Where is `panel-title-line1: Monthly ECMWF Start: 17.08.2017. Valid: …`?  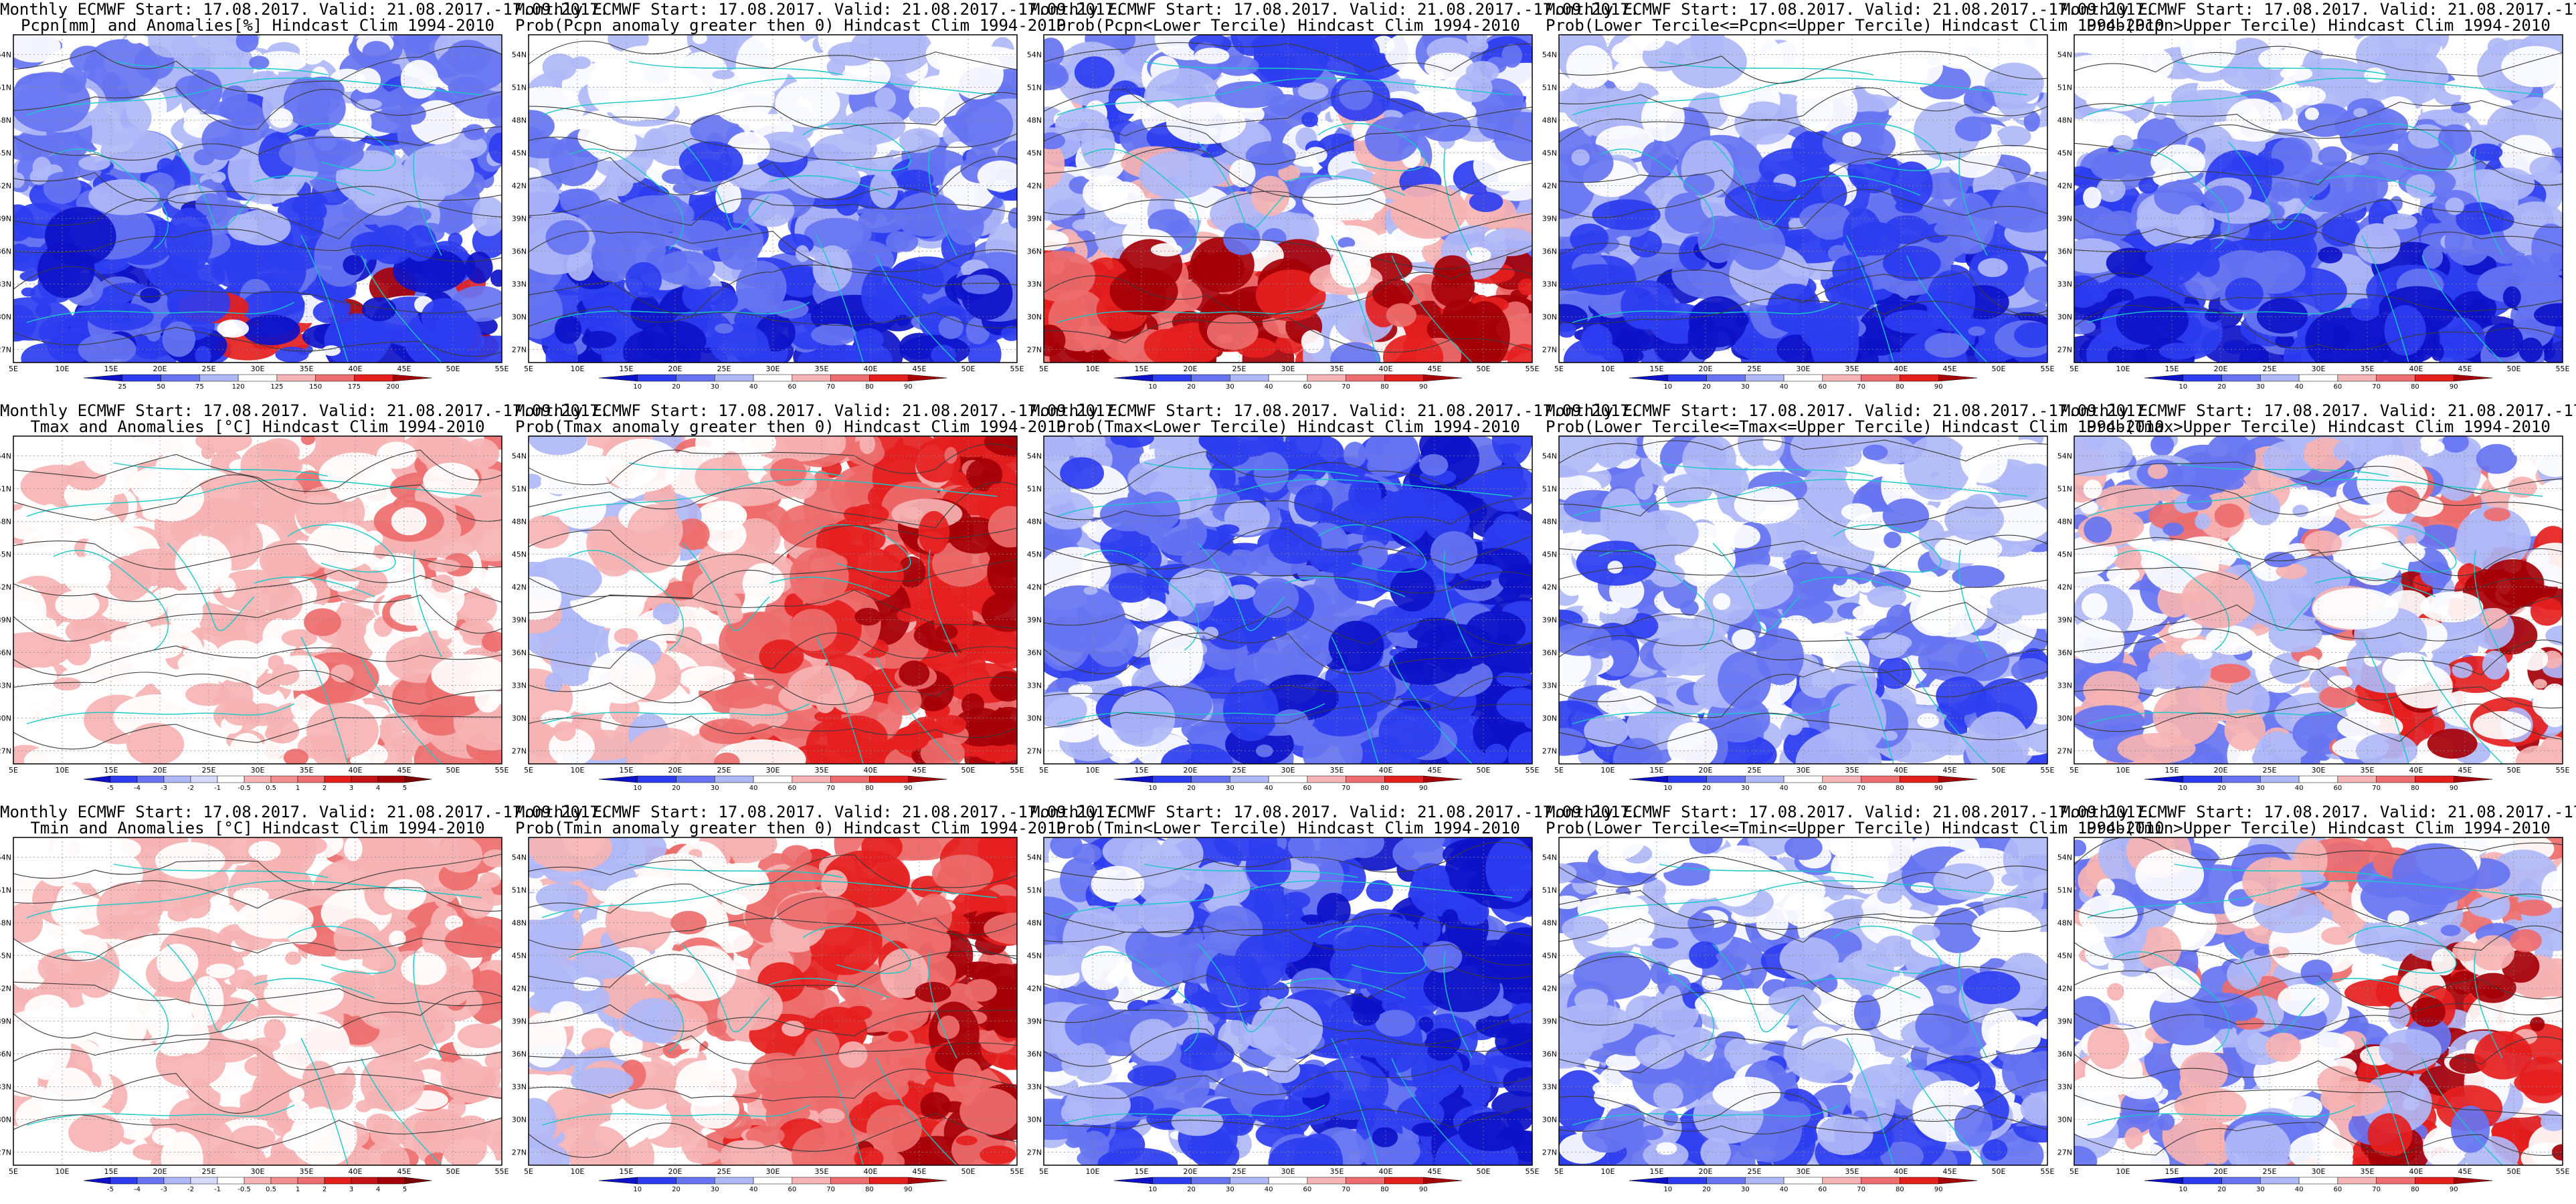 panel-title-line1: Monthly ECMWF Start: 17.08.2017. Valid: … is located at coordinates (820, 9).